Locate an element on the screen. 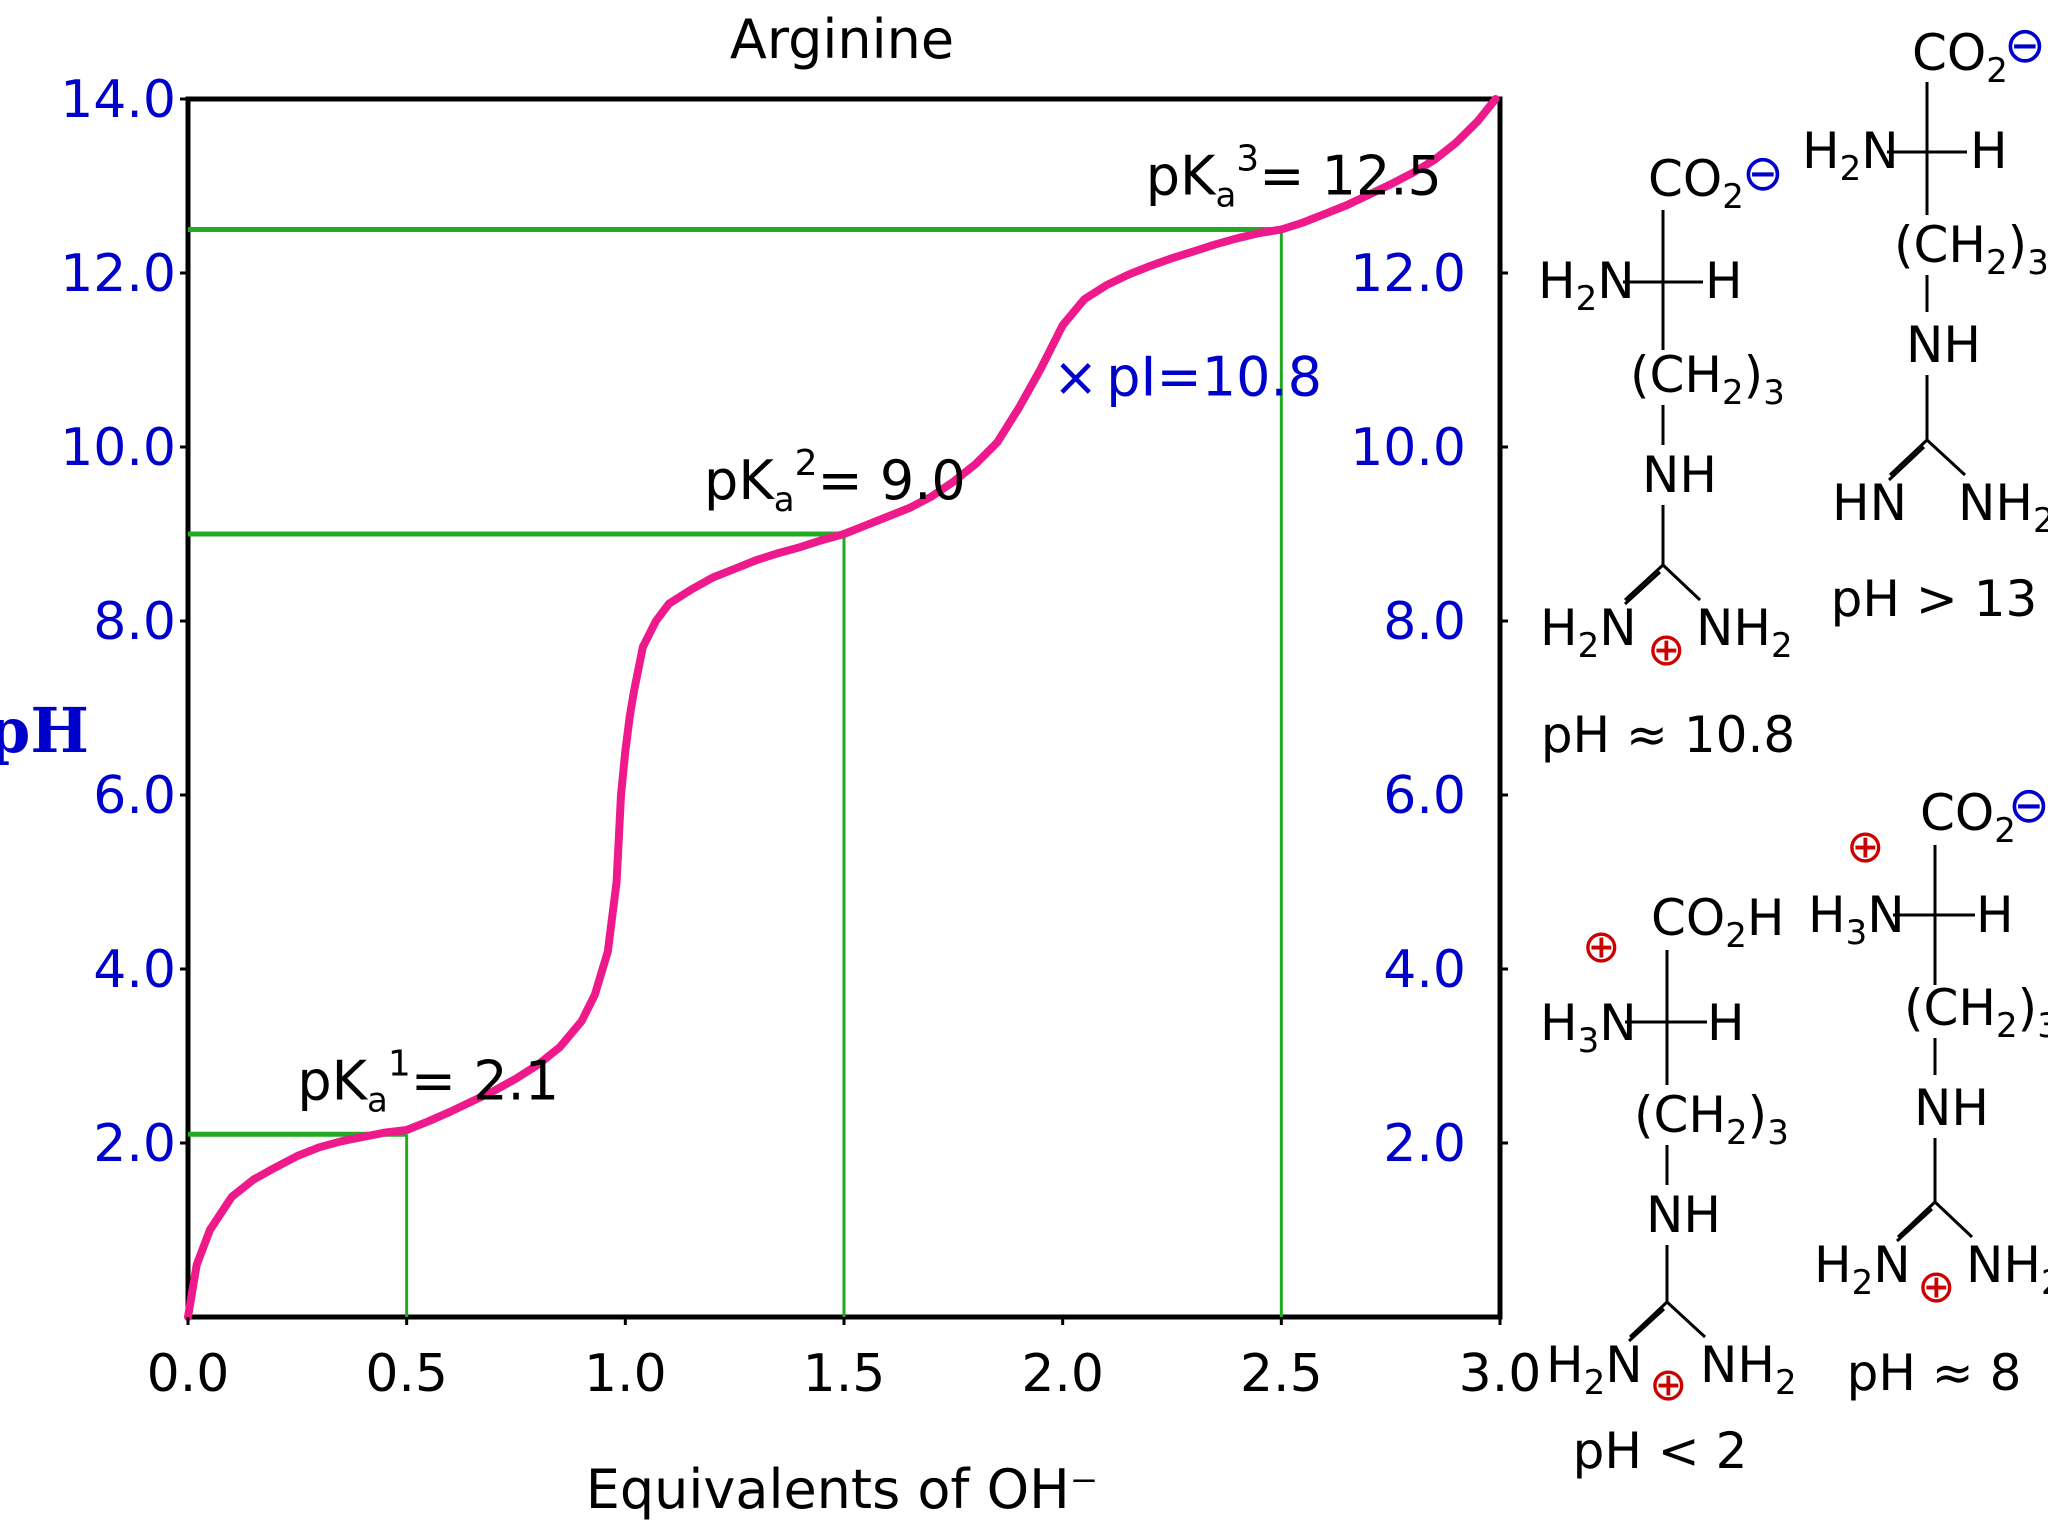 The image size is (2048, 1536). structure-caption: pH ≈ 10.8 is located at coordinates (1668, 735).